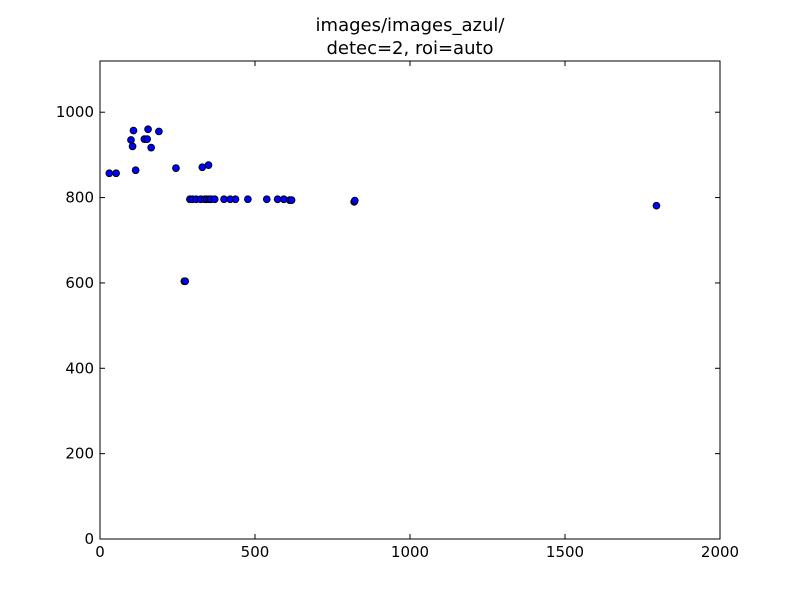 The height and width of the screenshot is (604, 800). Describe the element at coordinates (75, 112) in the screenshot. I see `y-tick-label: 1000` at that location.